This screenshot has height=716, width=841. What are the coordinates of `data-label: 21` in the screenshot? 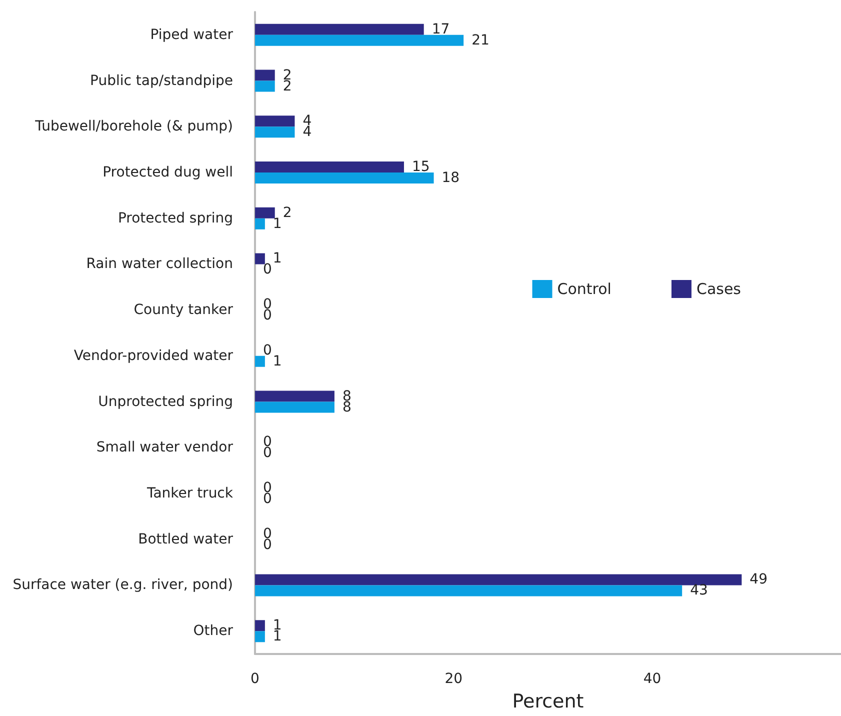 It's located at (481, 40).